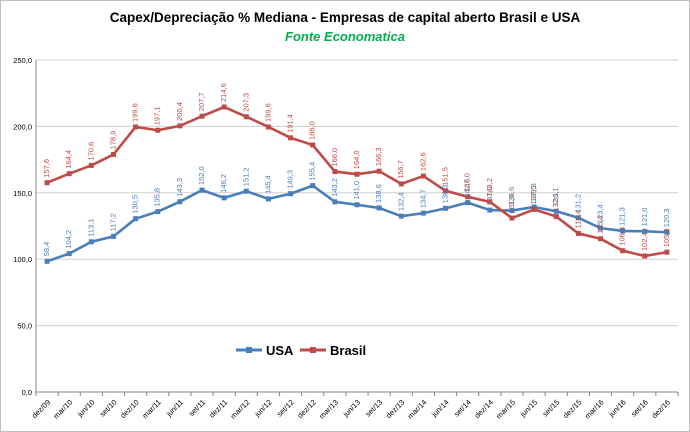 The width and height of the screenshot is (690, 432). I want to click on data-label-usa: 155,4, so click(312, 171).